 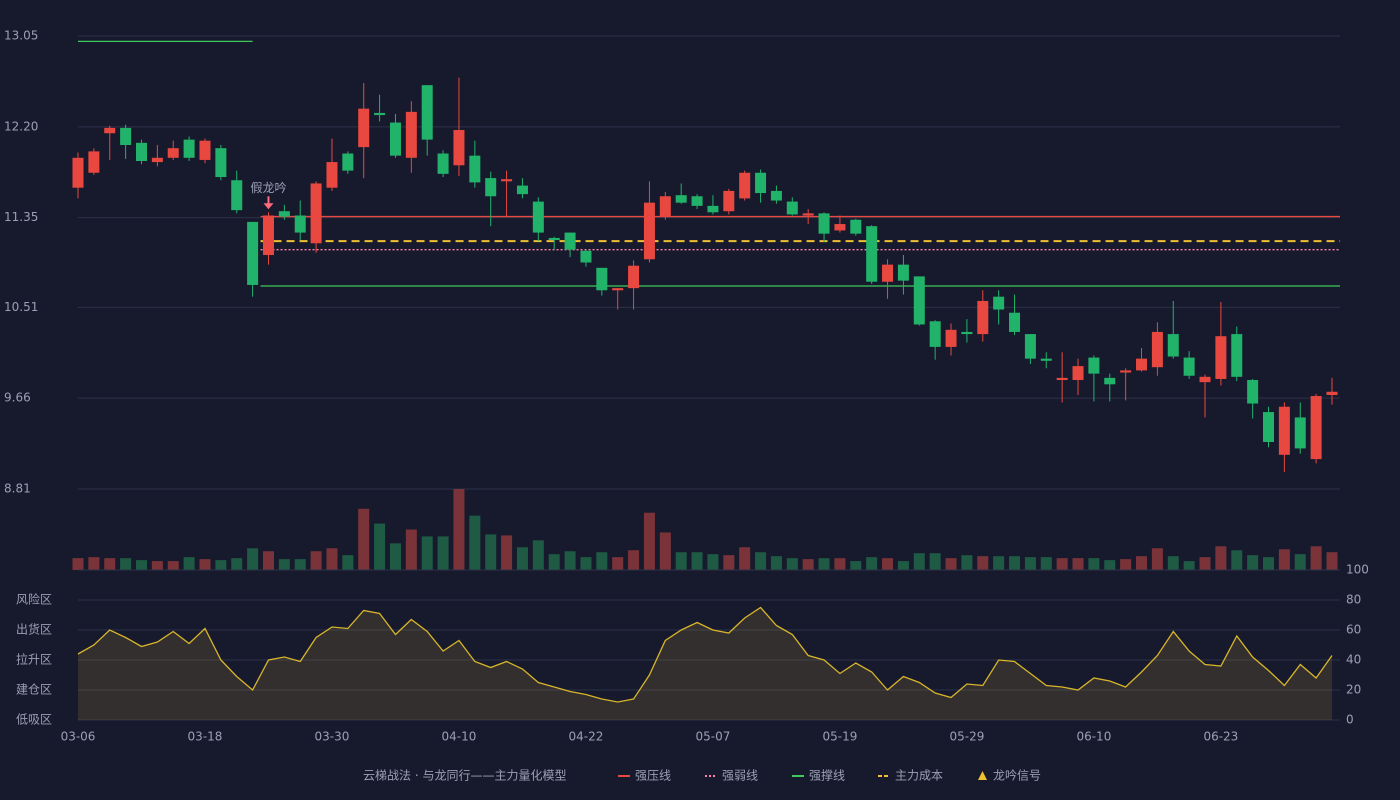 What do you see at coordinates (1353, 630) in the screenshot?
I see `y-tick-label: 60` at bounding box center [1353, 630].